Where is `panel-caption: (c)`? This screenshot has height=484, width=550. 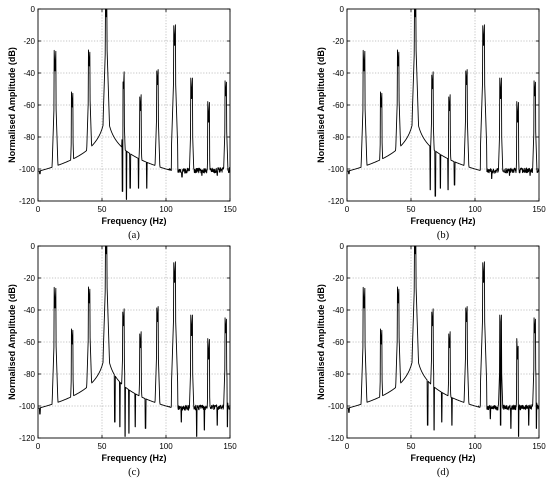
panel-caption: (c) is located at coordinates (134, 472).